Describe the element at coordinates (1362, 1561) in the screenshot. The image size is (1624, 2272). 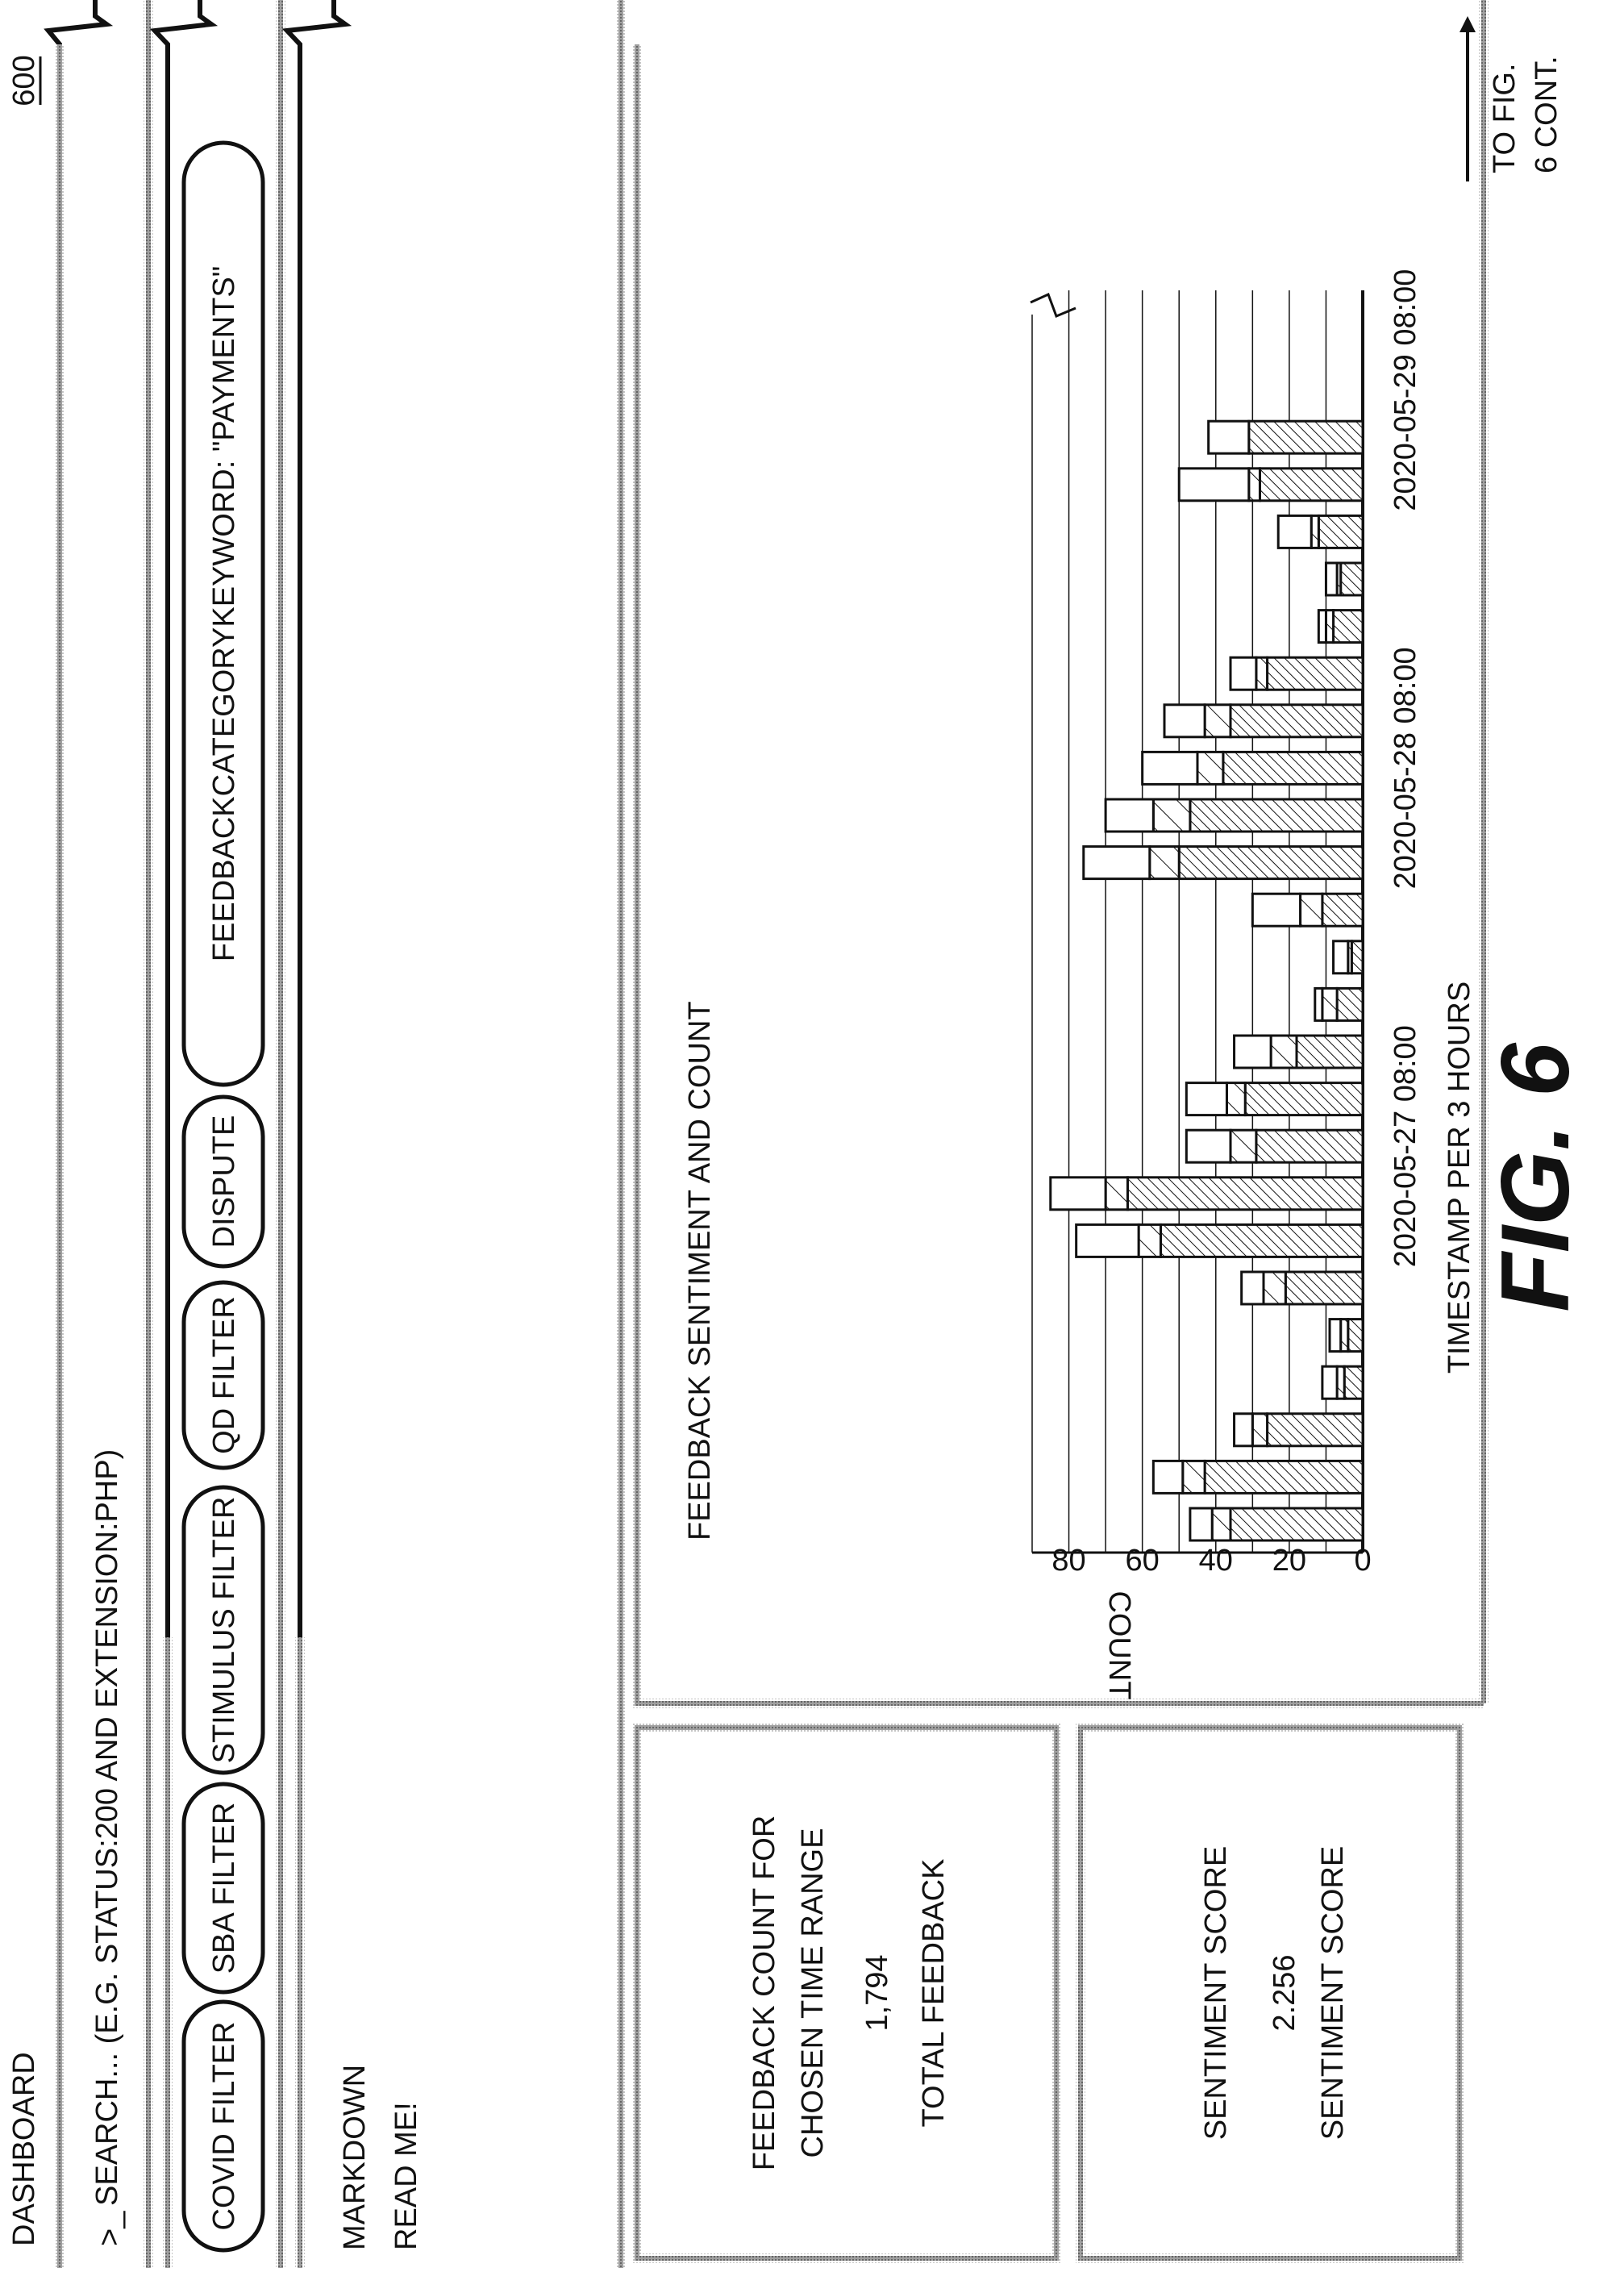
I see `y-tick-label: 0` at that location.